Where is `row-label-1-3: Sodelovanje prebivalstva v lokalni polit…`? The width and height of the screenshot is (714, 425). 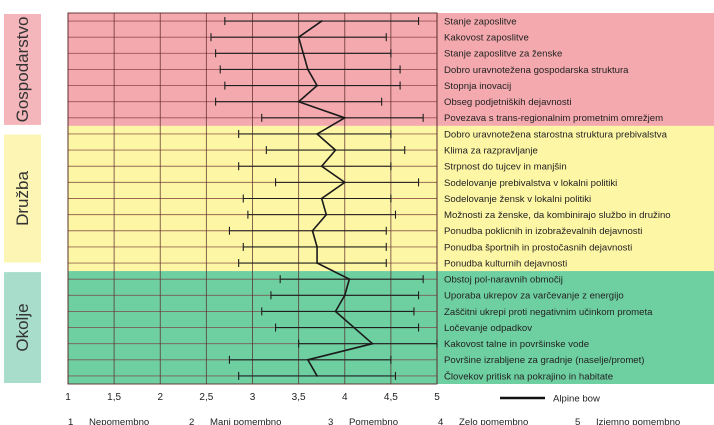 row-label-1-3: Sodelovanje prebivalstva v lokalni polit… is located at coordinates (530, 183).